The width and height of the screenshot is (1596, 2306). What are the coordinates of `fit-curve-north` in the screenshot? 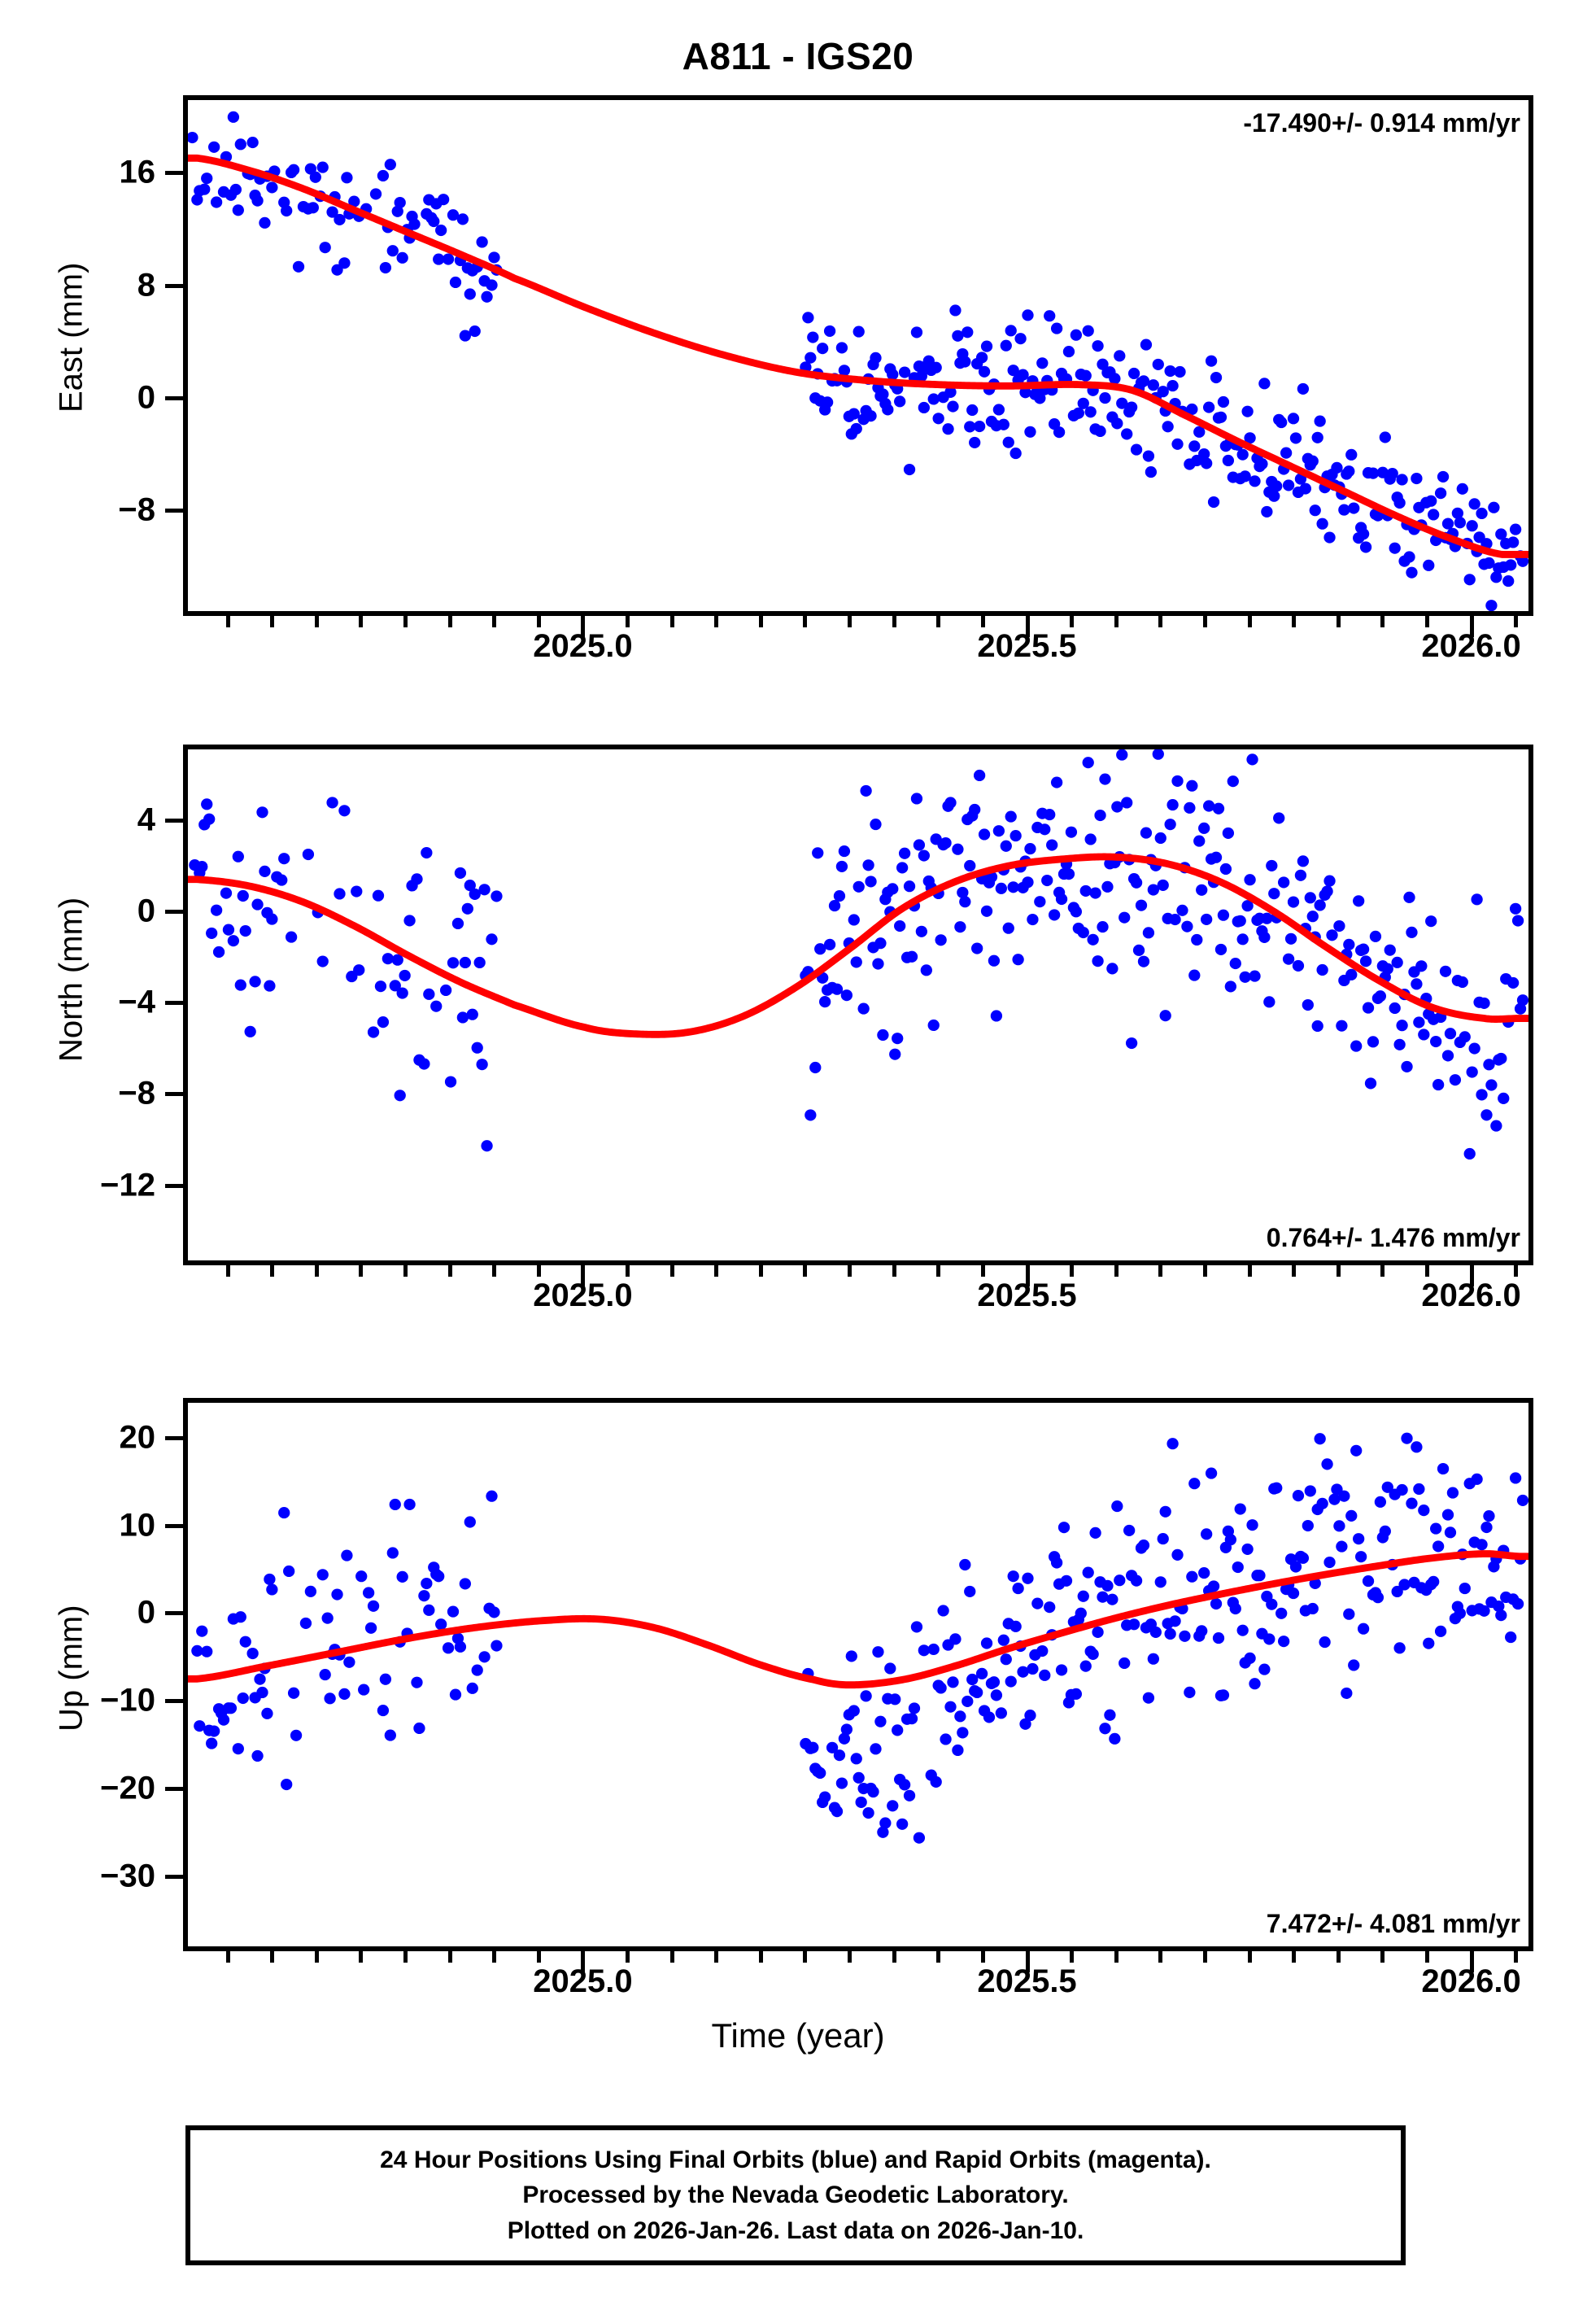 It's located at (858, 945).